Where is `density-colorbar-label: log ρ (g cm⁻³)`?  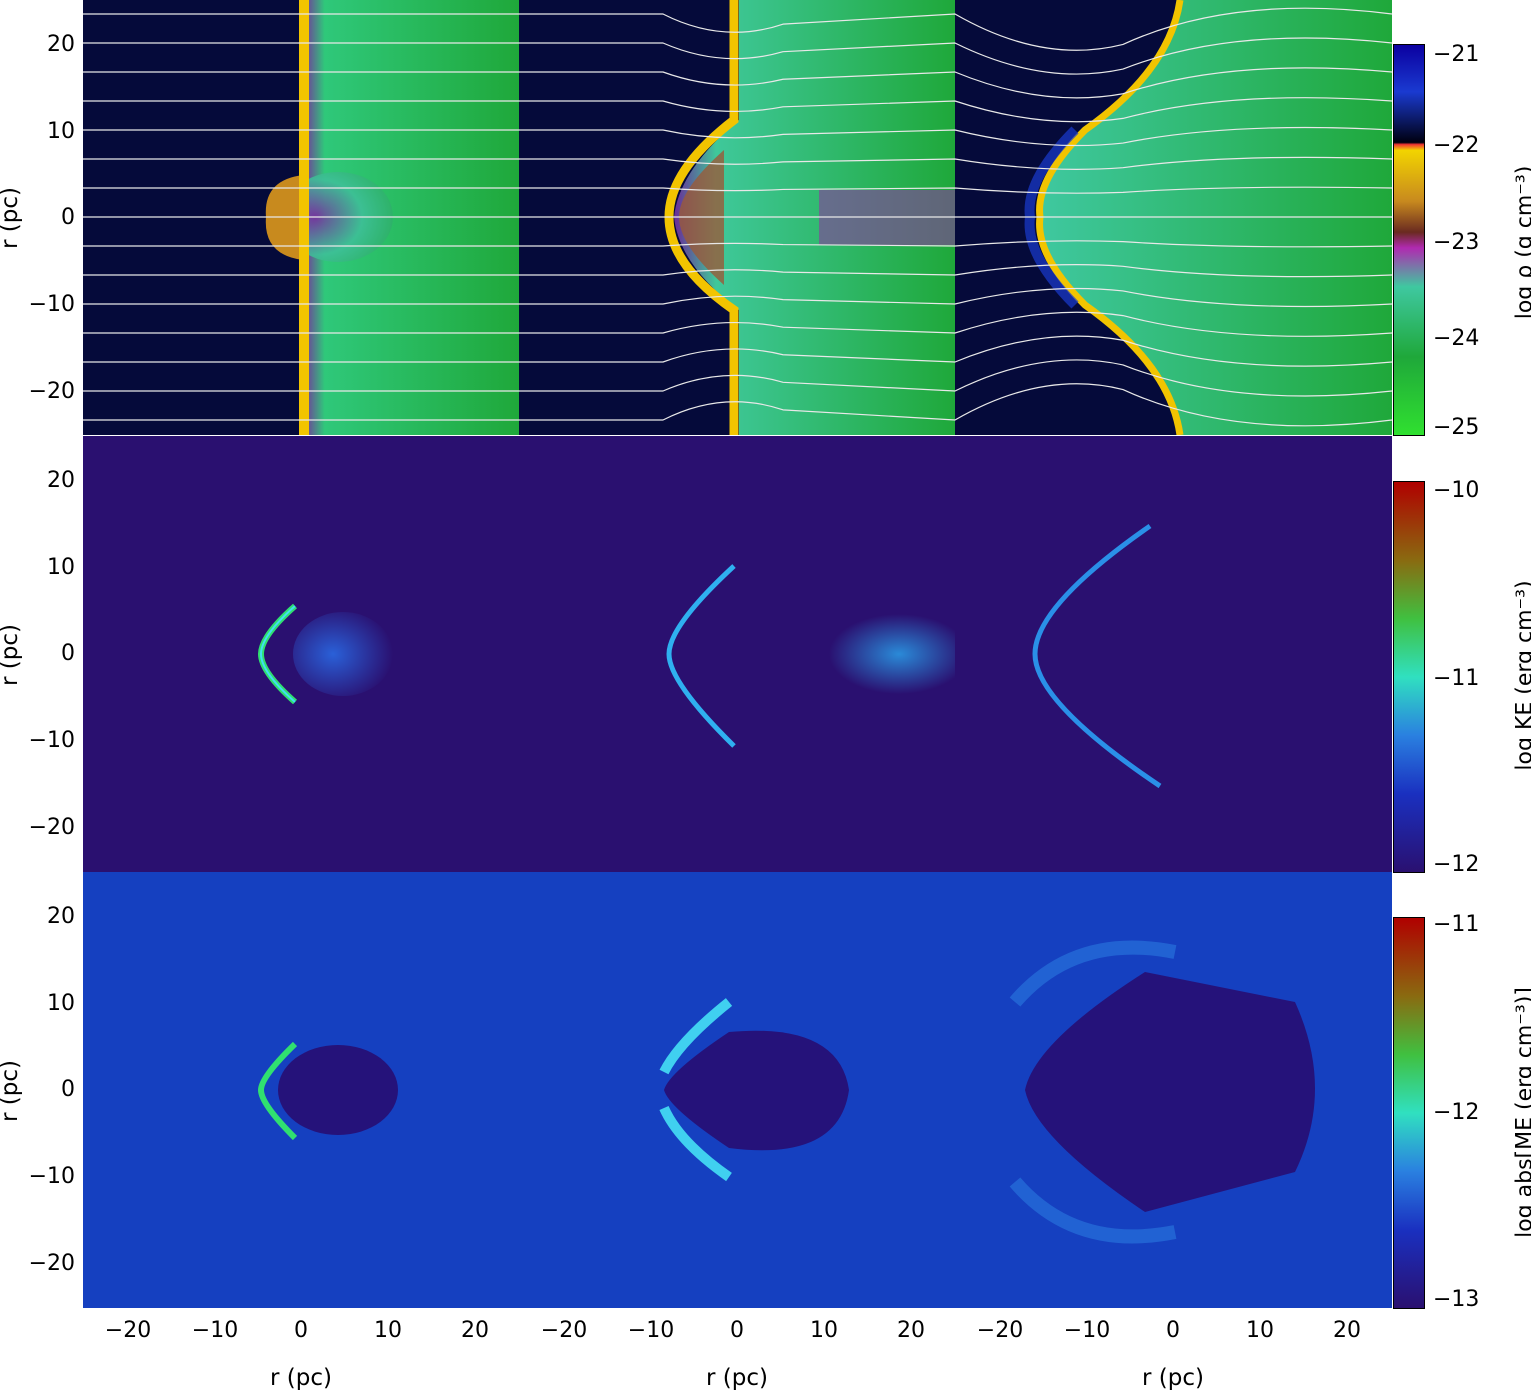
density-colorbar-label: log ρ (g cm⁻³) is located at coordinates (1521, 242).